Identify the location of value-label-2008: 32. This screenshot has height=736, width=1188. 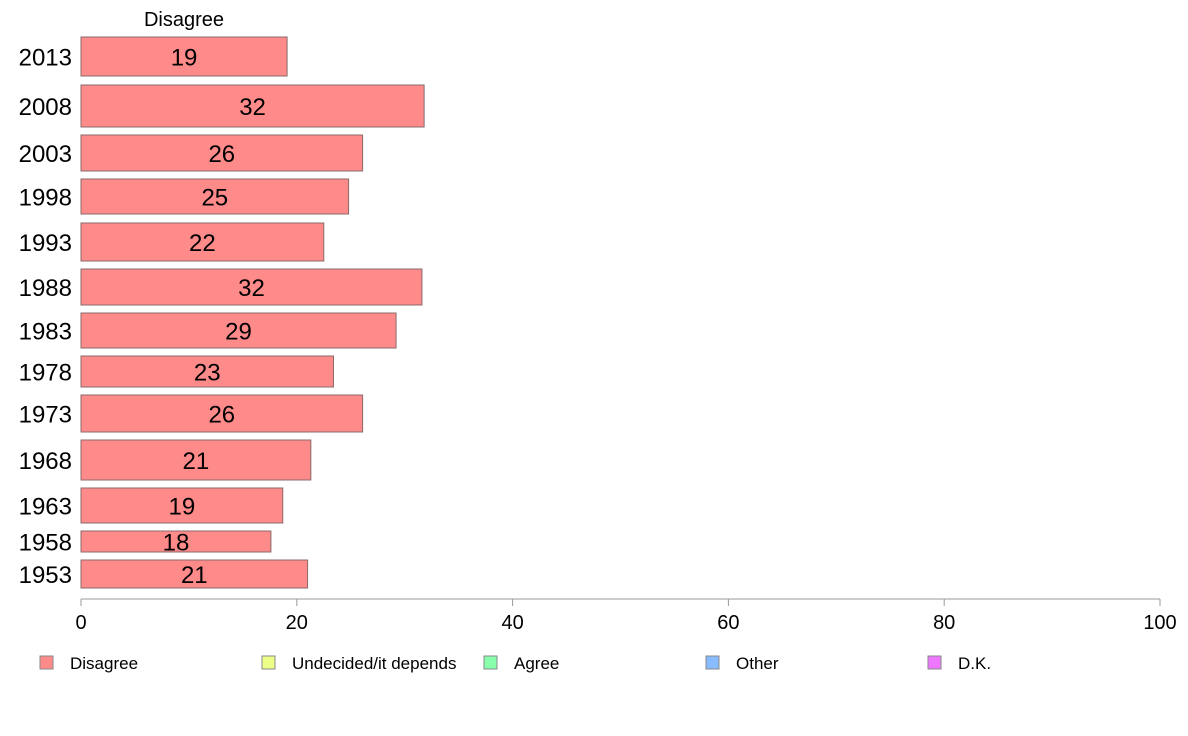
(252, 107).